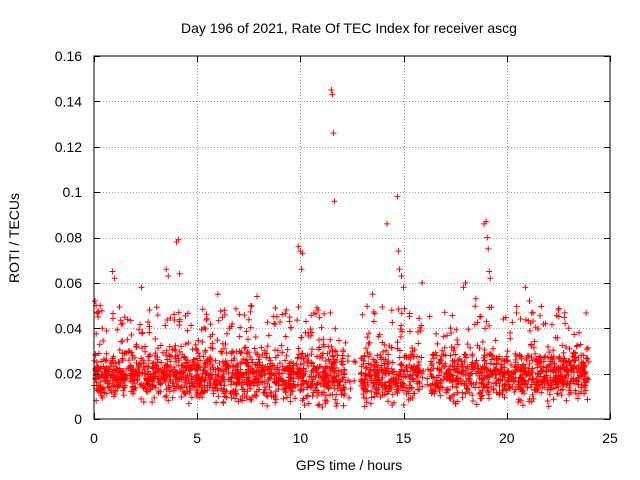 The image size is (640, 480). Describe the element at coordinates (489, 271) in the screenshot. I see `data-point-outlier` at that location.